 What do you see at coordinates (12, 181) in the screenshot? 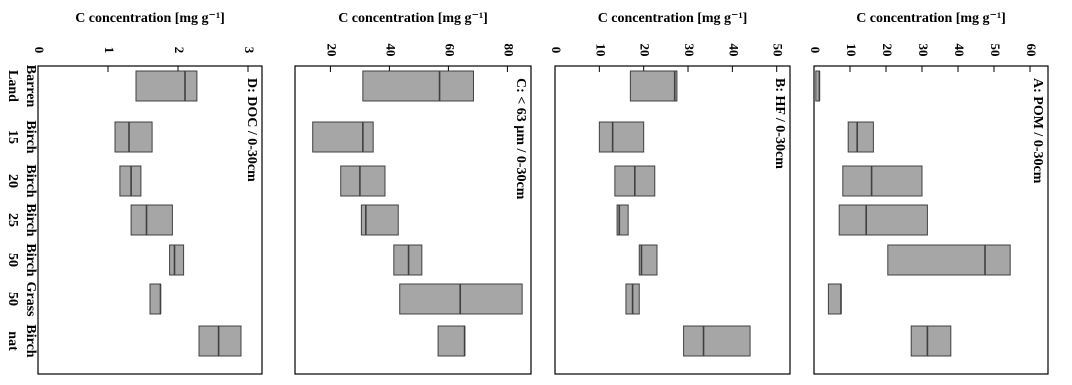
I see `category-label: 20` at bounding box center [12, 181].